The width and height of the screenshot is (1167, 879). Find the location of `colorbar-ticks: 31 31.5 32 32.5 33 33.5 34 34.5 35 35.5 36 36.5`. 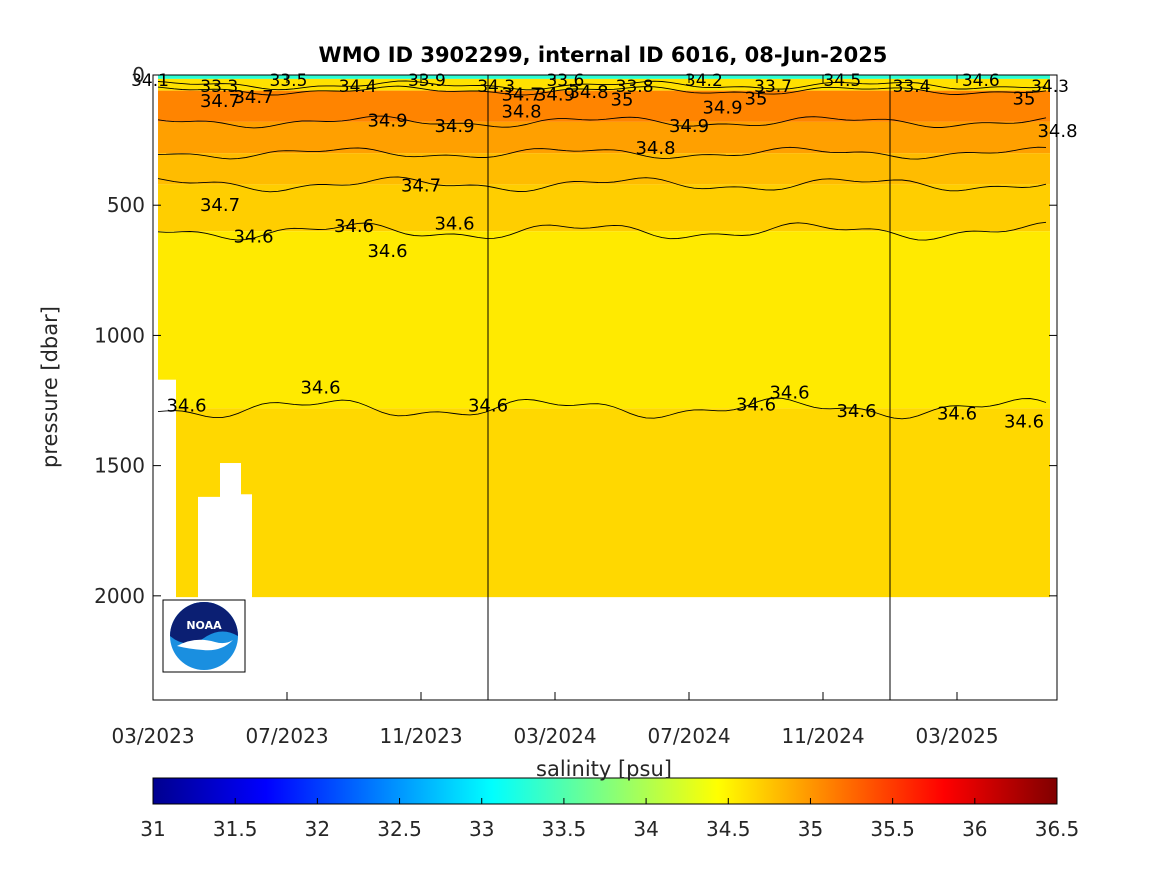

colorbar-ticks: 31 31.5 32 32.5 33 33.5 34 34.5 35 35.5 36 36.5 is located at coordinates (609, 819).